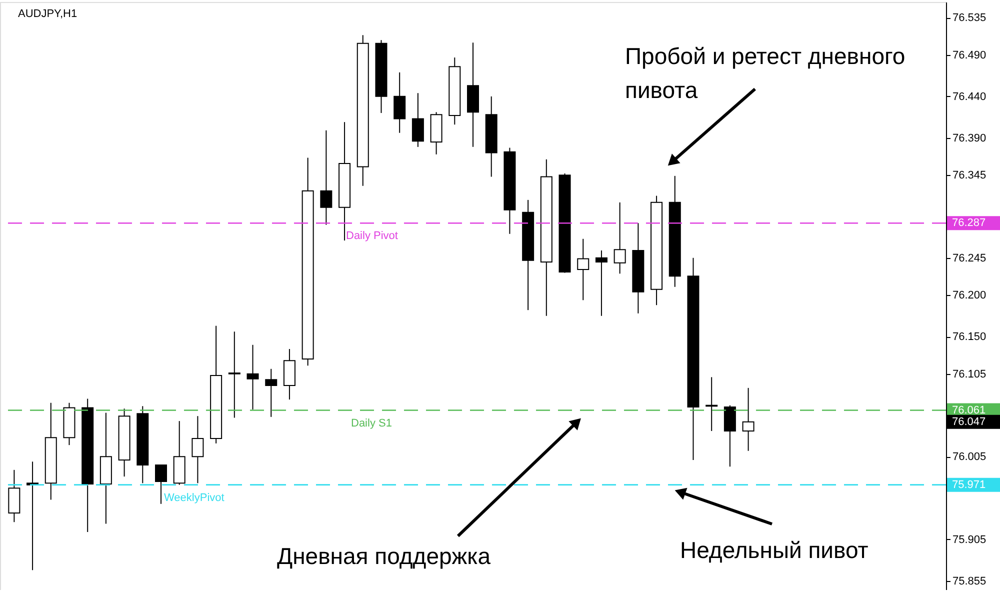 Image resolution: width=1000 pixels, height=593 pixels. Describe the element at coordinates (969, 337) in the screenshot. I see `y-tick-label: 76.150` at that location.